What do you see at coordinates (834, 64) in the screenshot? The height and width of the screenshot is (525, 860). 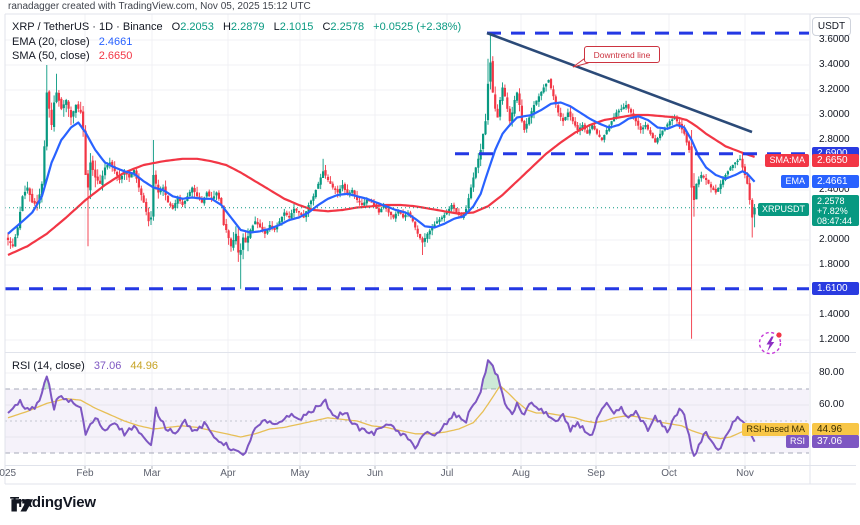 I see `price-axis-tick: 3.4000` at bounding box center [834, 64].